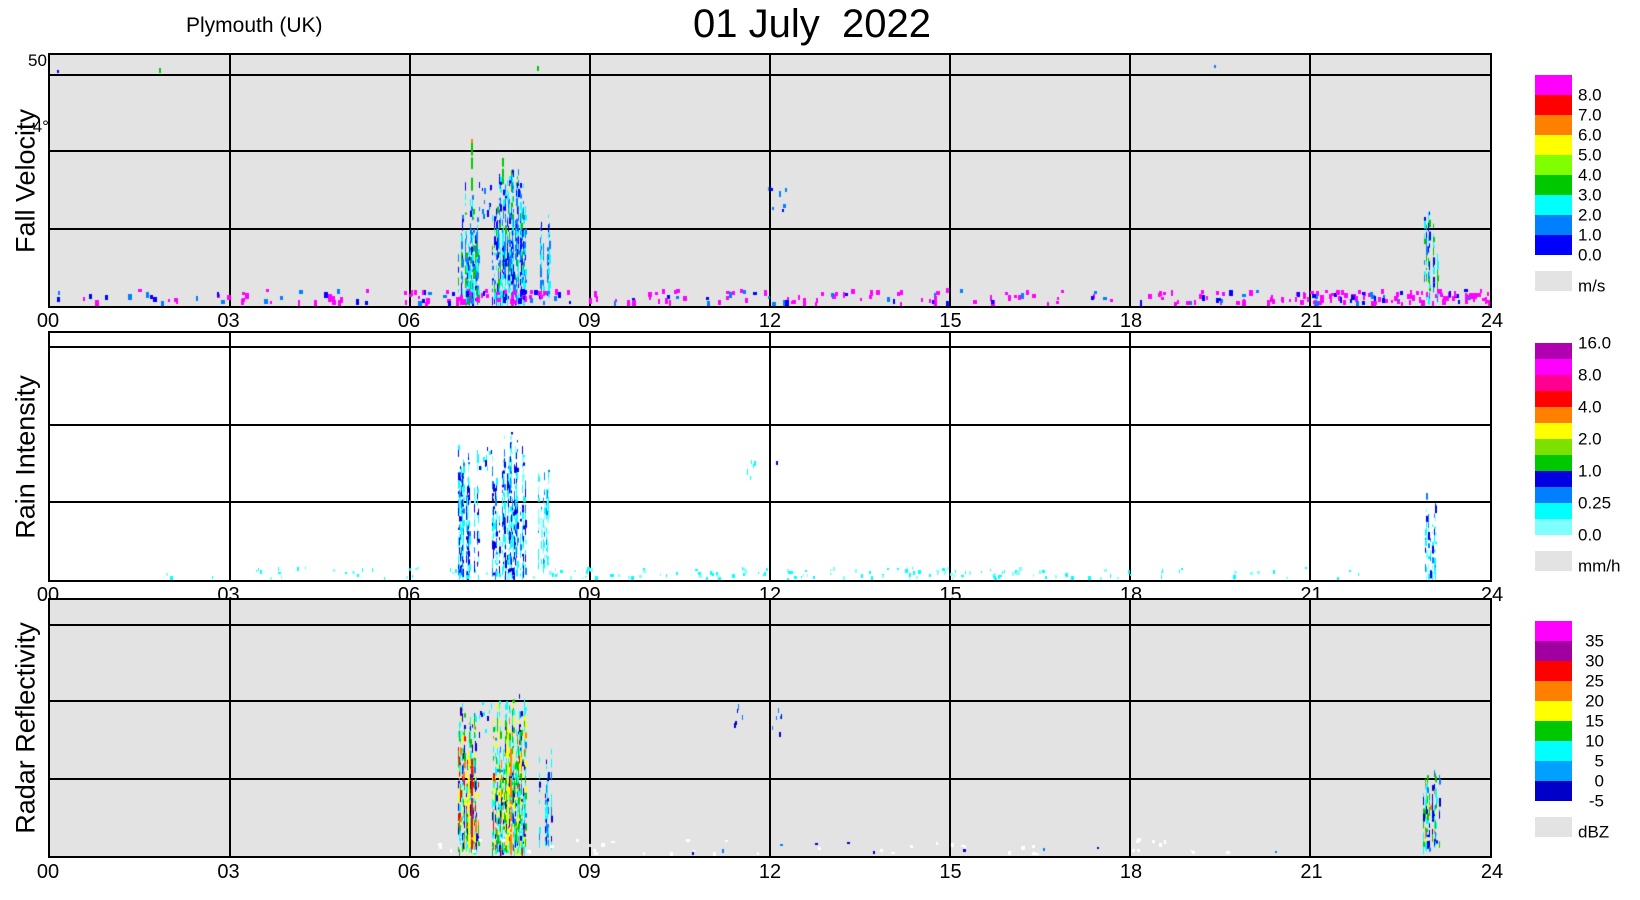 This screenshot has height=900, width=1640. Describe the element at coordinates (1594, 641) in the screenshot. I see `legend-band-label: 35` at that location.